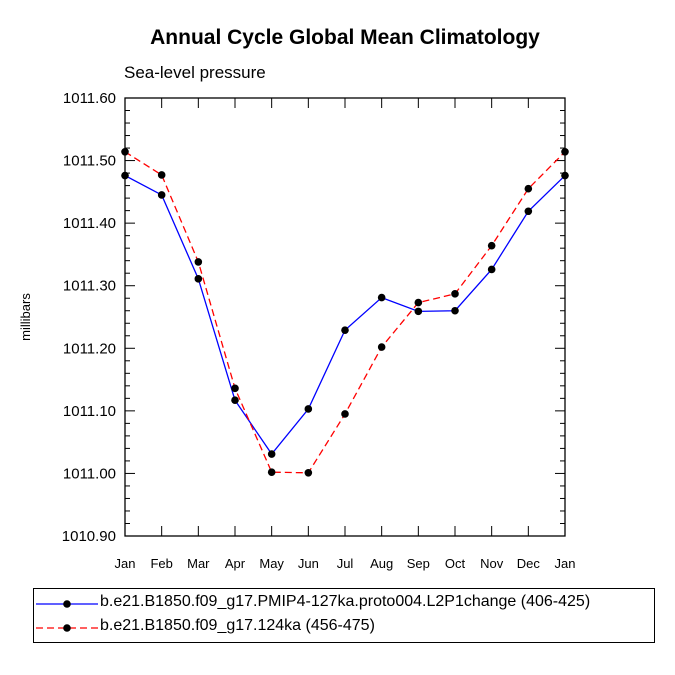 This screenshot has height=675, width=675. Describe the element at coordinates (67, 604) in the screenshot. I see `legend-swatch-solid` at that location.